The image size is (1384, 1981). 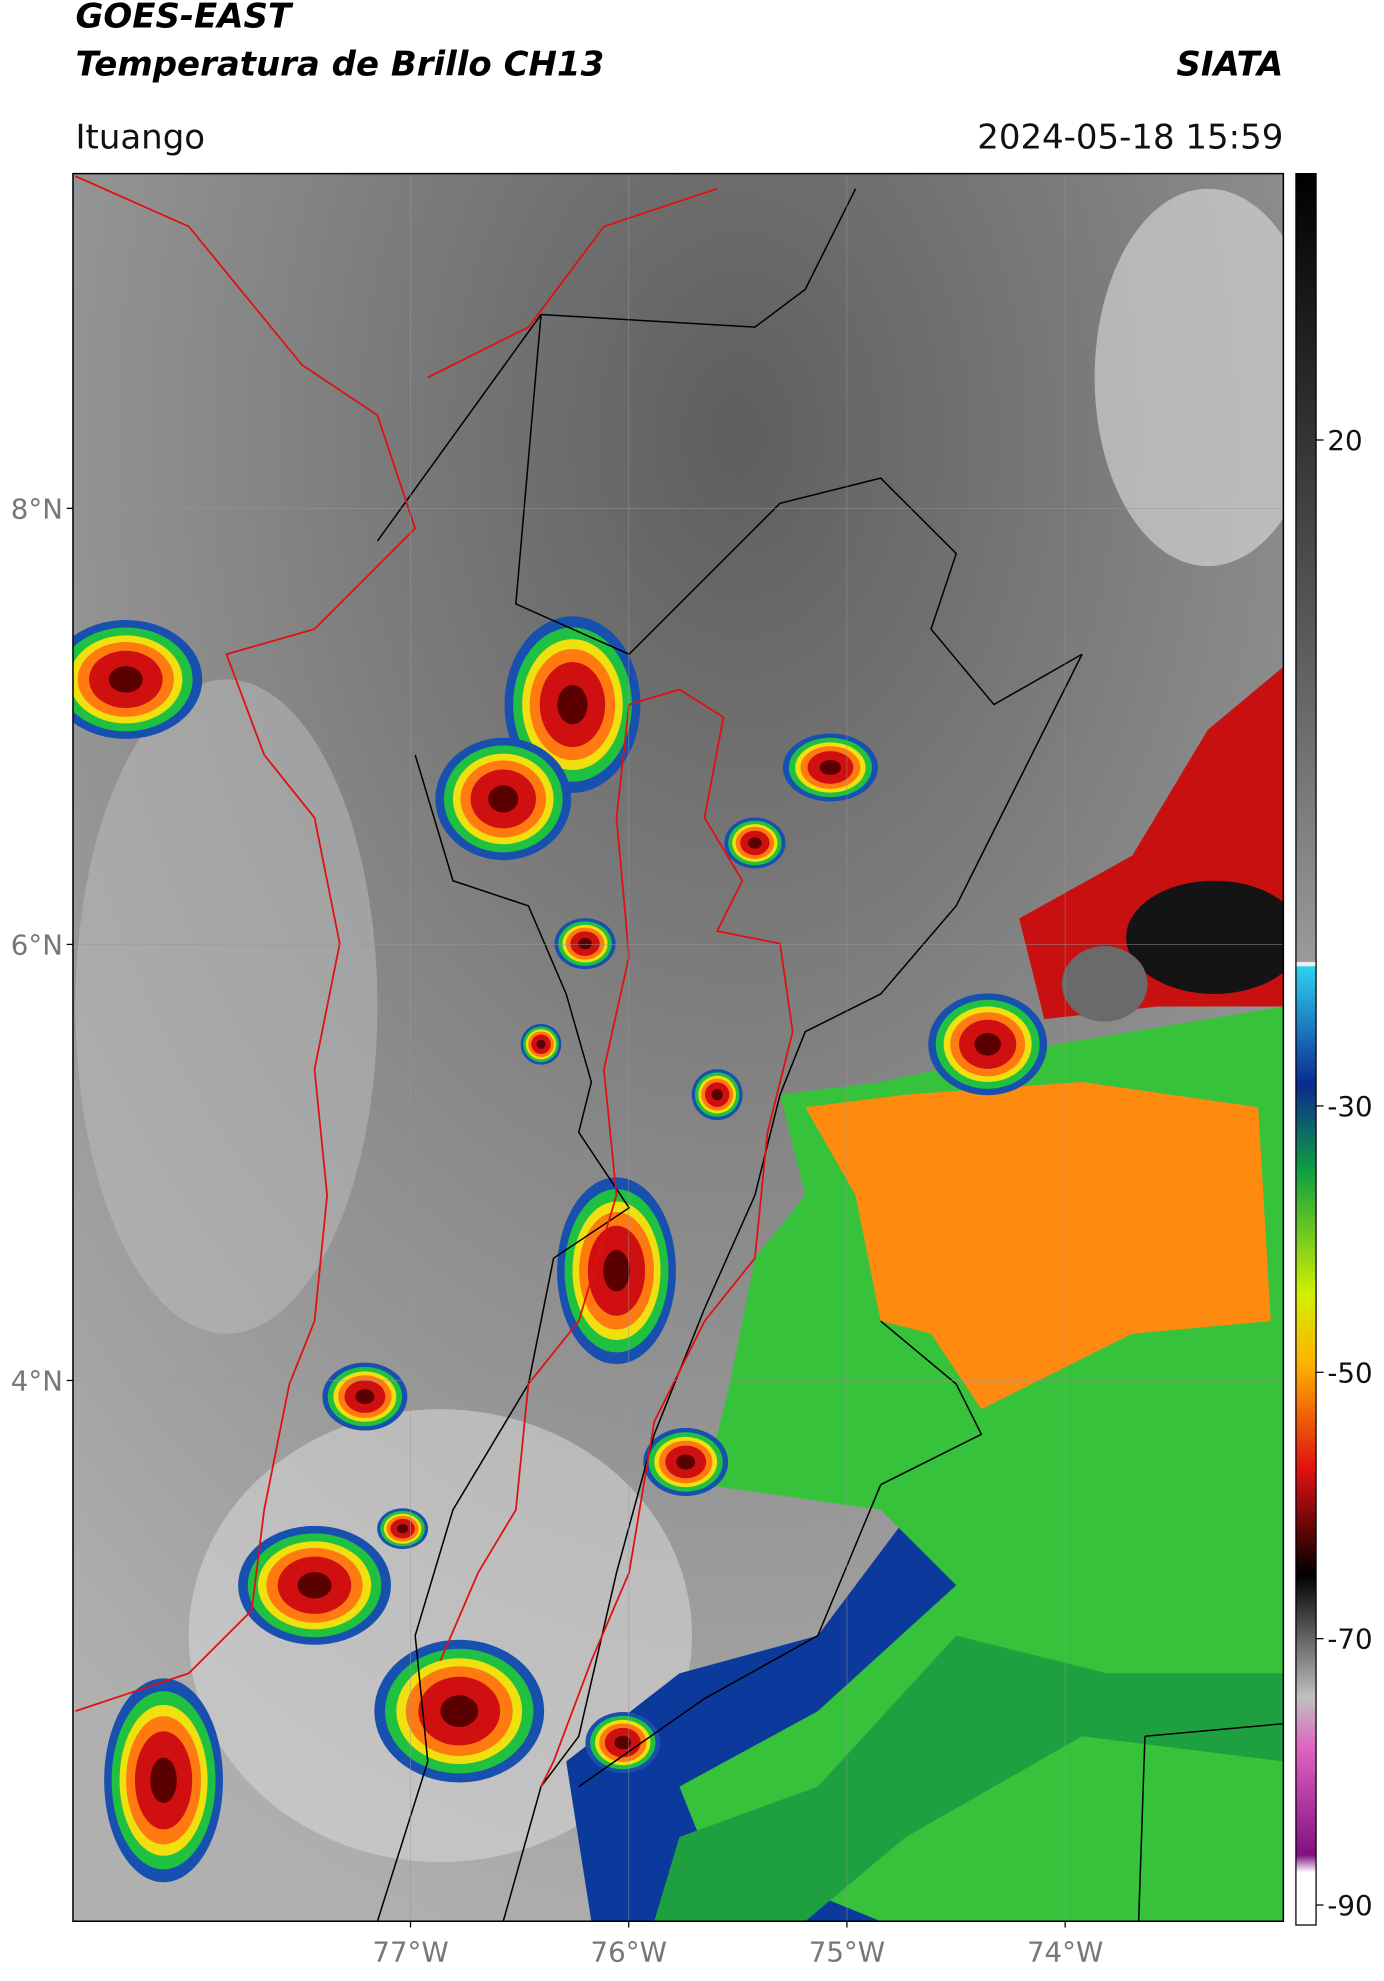 What do you see at coordinates (1349, 1639) in the screenshot?
I see `colorbar-tick-label: -70` at bounding box center [1349, 1639].